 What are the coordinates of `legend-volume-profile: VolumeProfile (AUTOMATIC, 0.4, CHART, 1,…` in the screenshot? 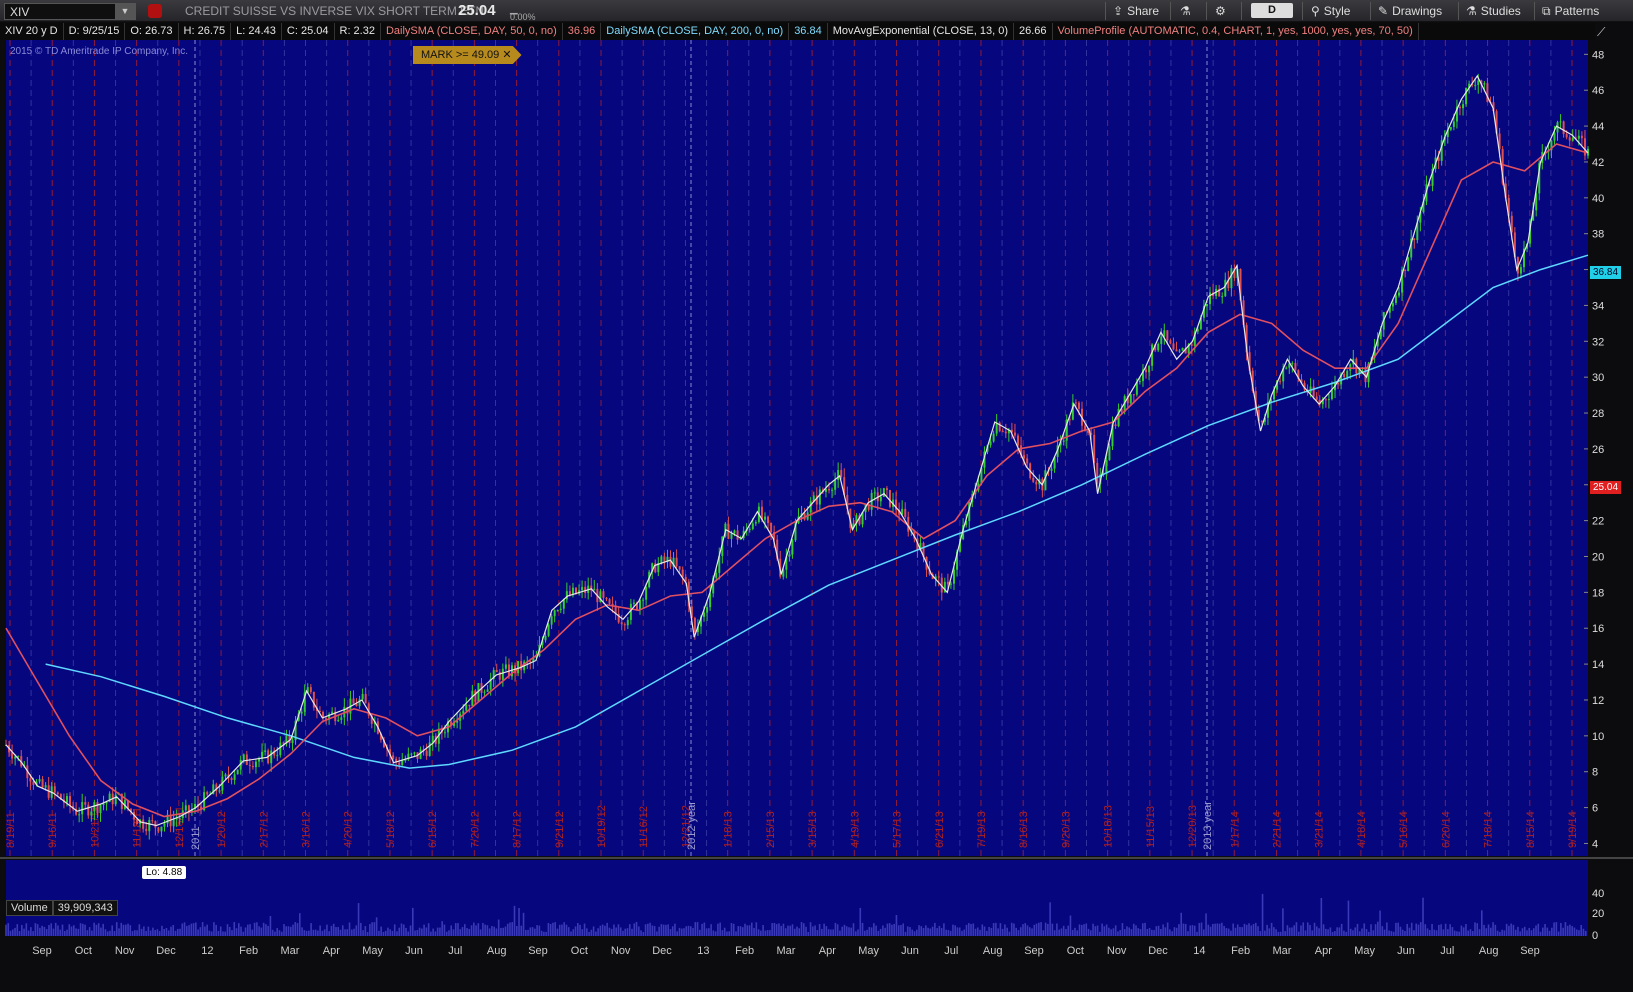 It's located at (1236, 31).